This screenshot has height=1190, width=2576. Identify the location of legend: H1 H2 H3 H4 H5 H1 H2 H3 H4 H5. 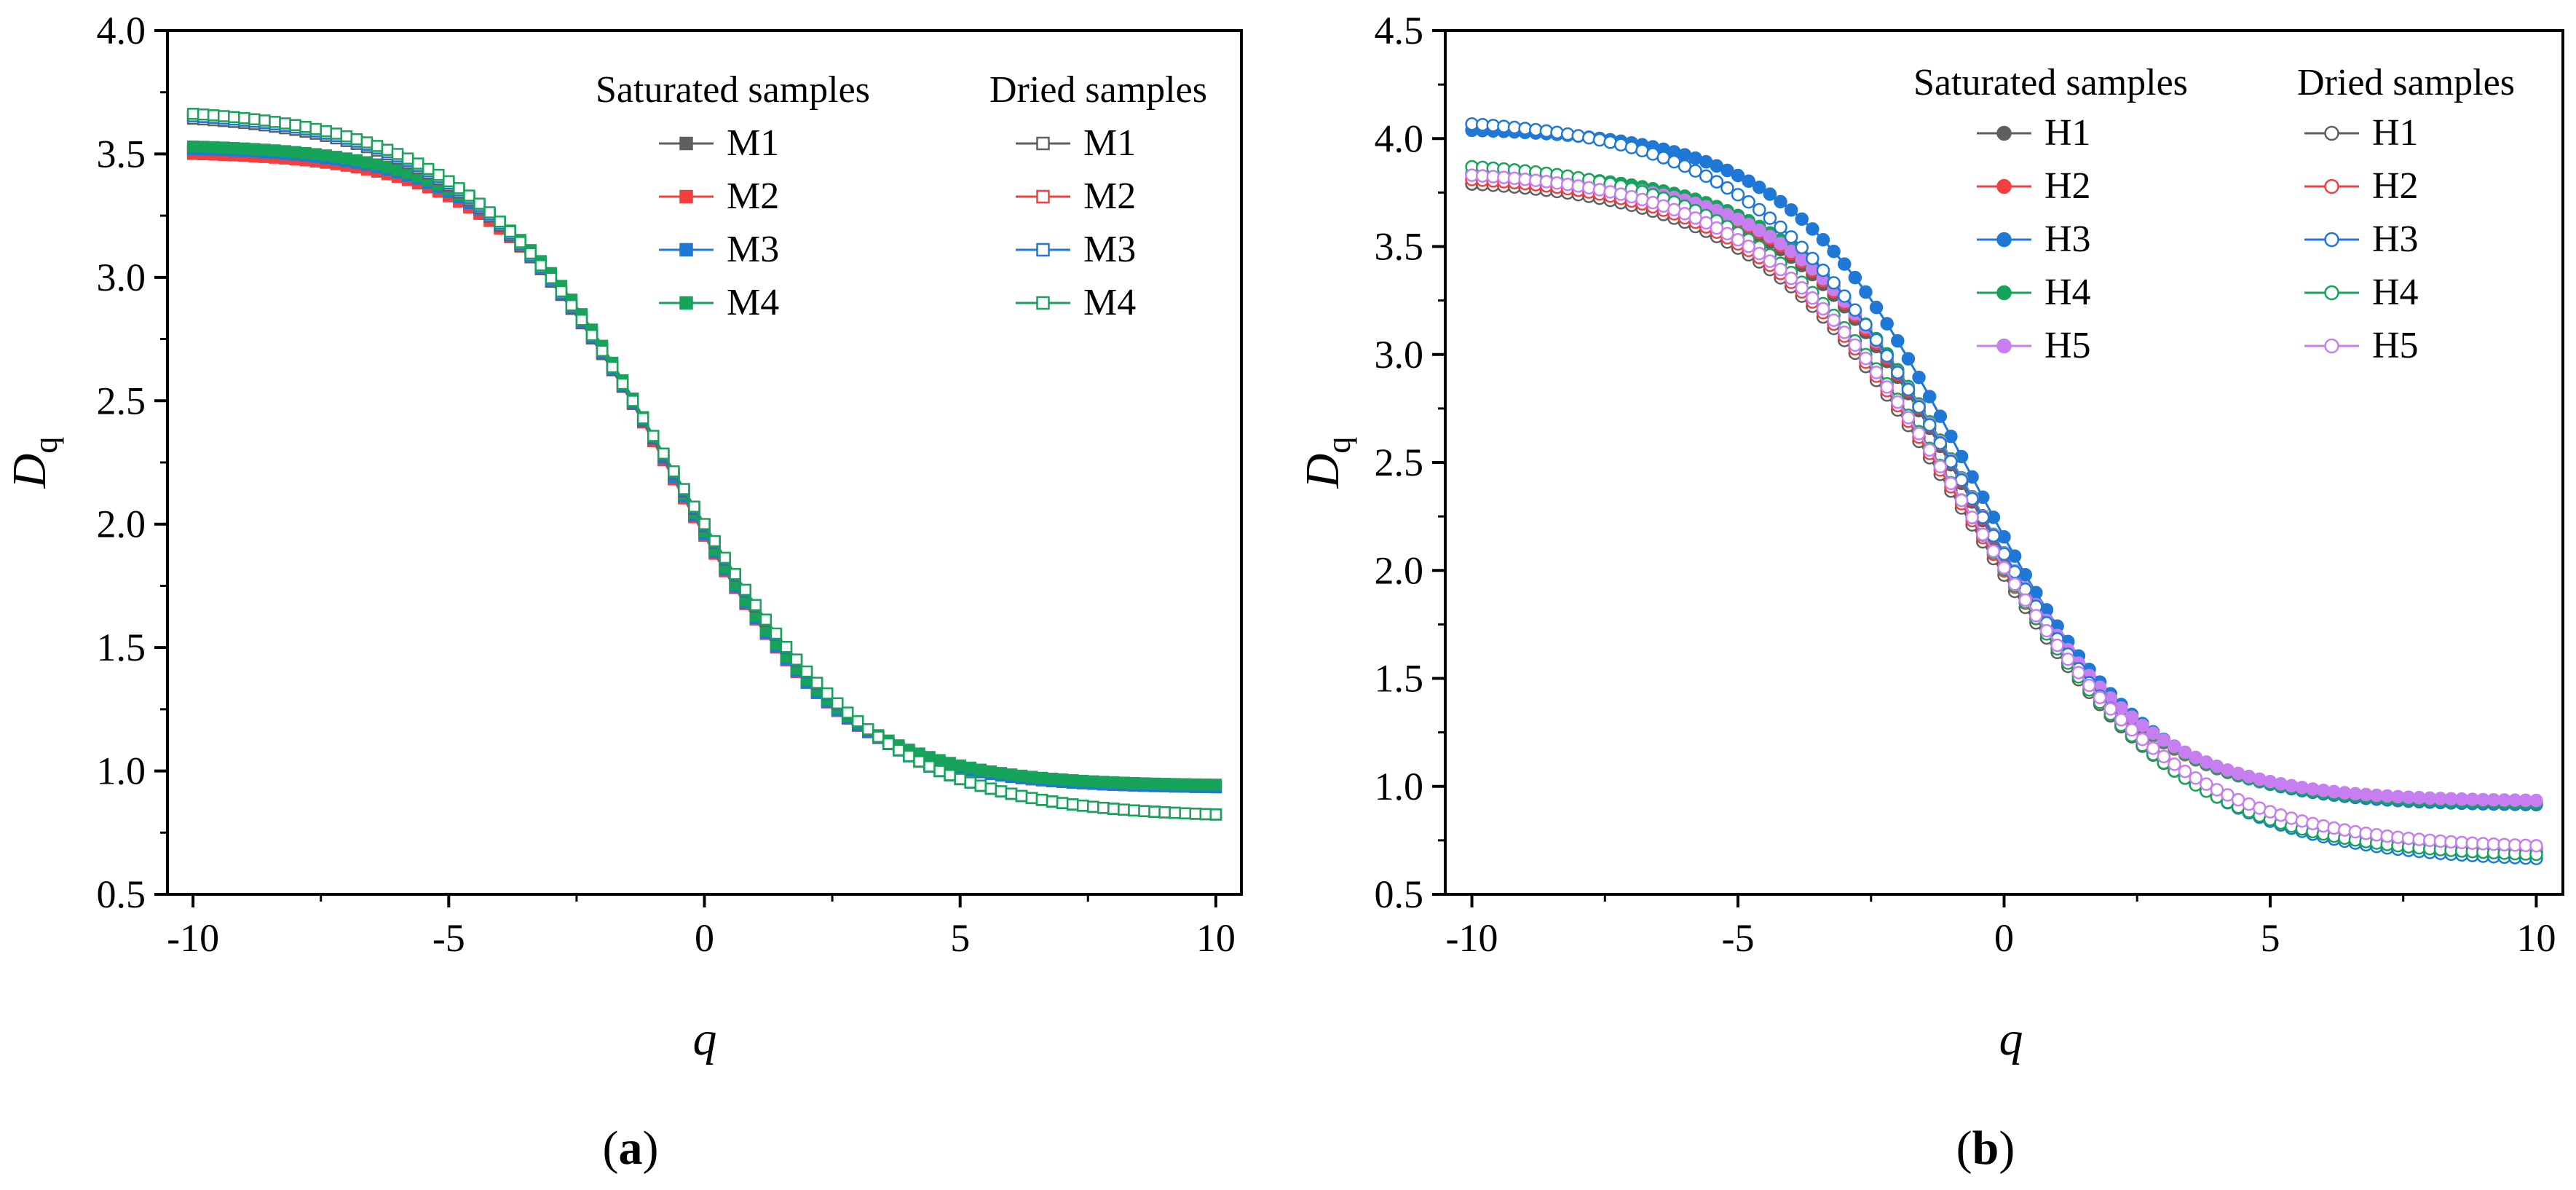
(2198, 239).